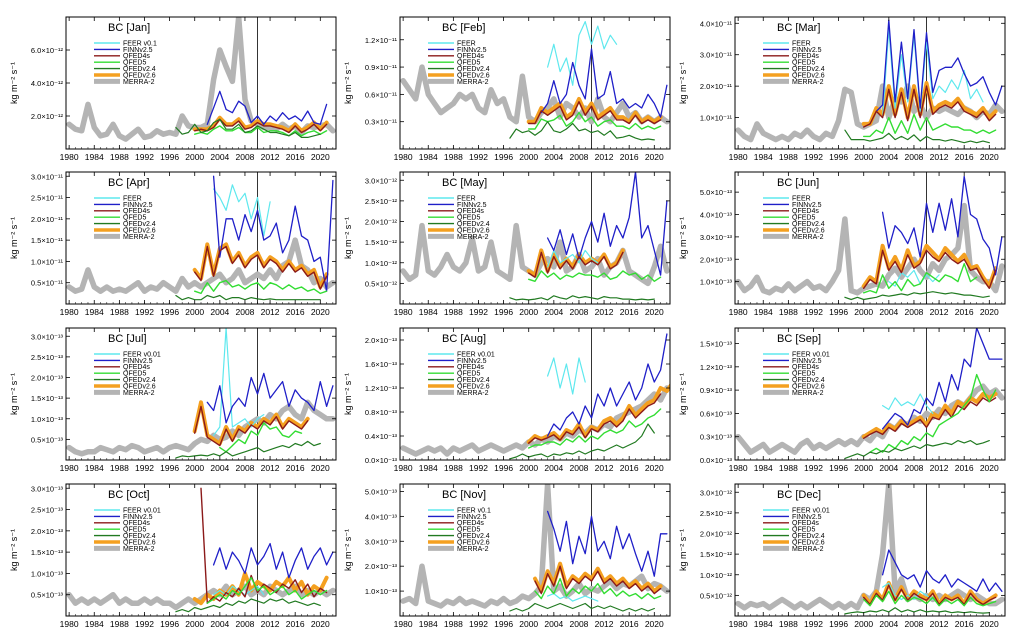 Image resolution: width=1024 pixels, height=633 pixels. Describe the element at coordinates (47, 283) in the screenshot. I see `y-tick-label: 0.5×10⁻¹¹` at that location.